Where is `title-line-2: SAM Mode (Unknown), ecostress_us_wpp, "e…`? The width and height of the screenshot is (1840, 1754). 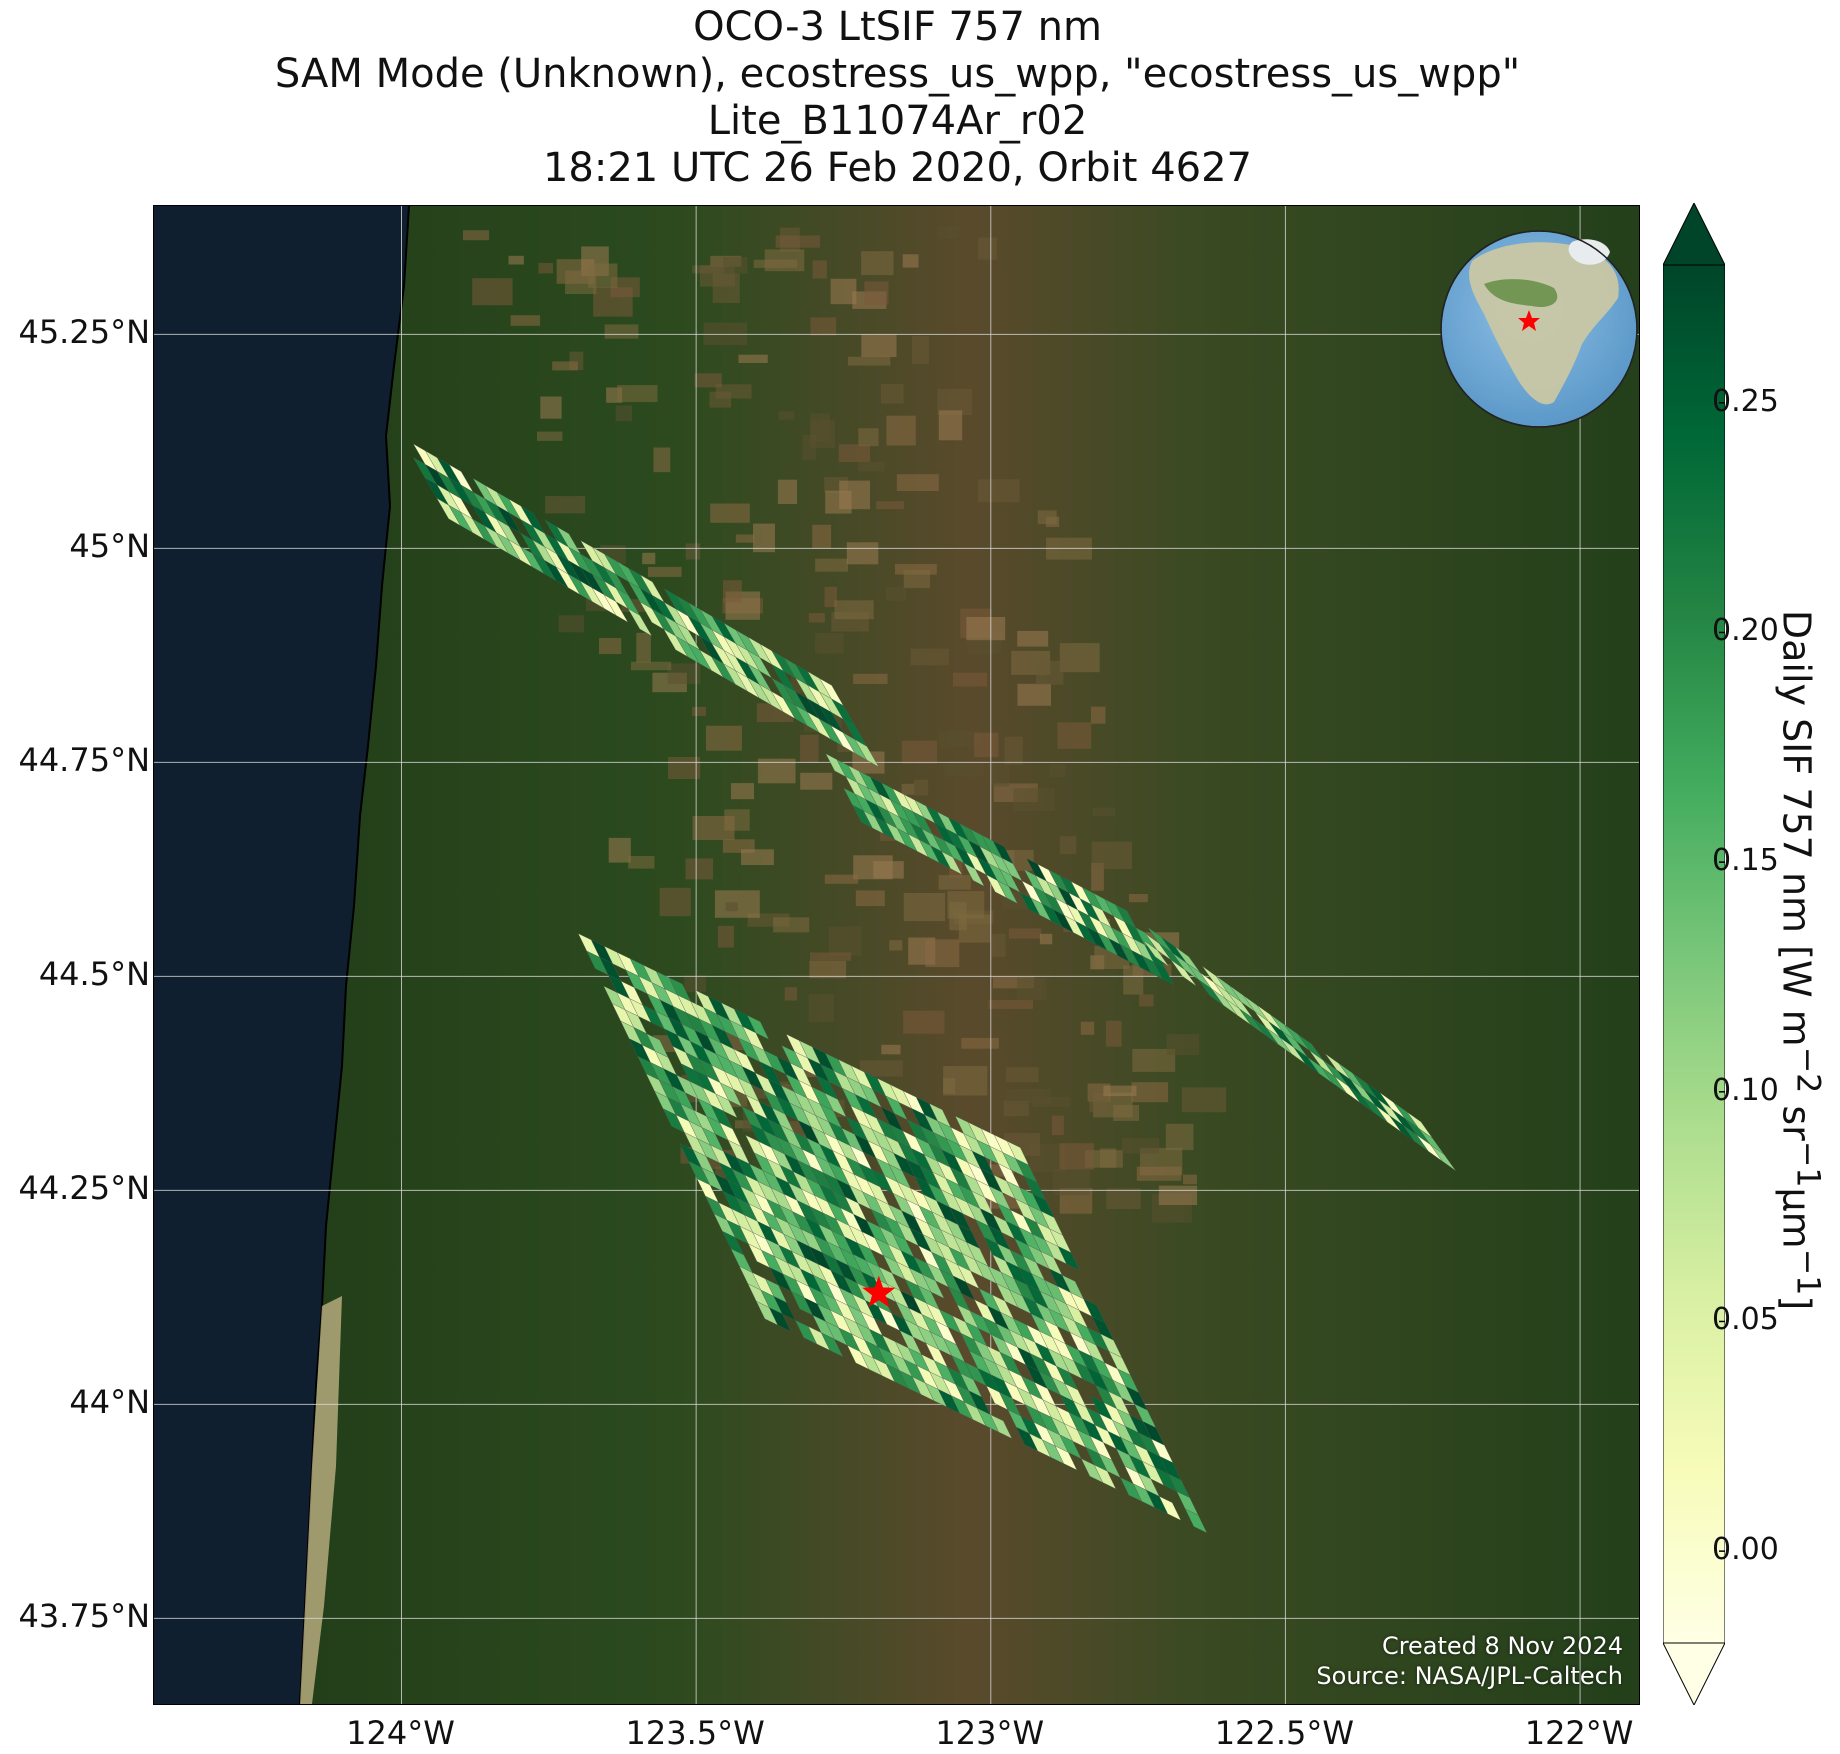
title-line-2: SAM Mode (Unknown), ecostress_us_wpp, "e… is located at coordinates (897, 74).